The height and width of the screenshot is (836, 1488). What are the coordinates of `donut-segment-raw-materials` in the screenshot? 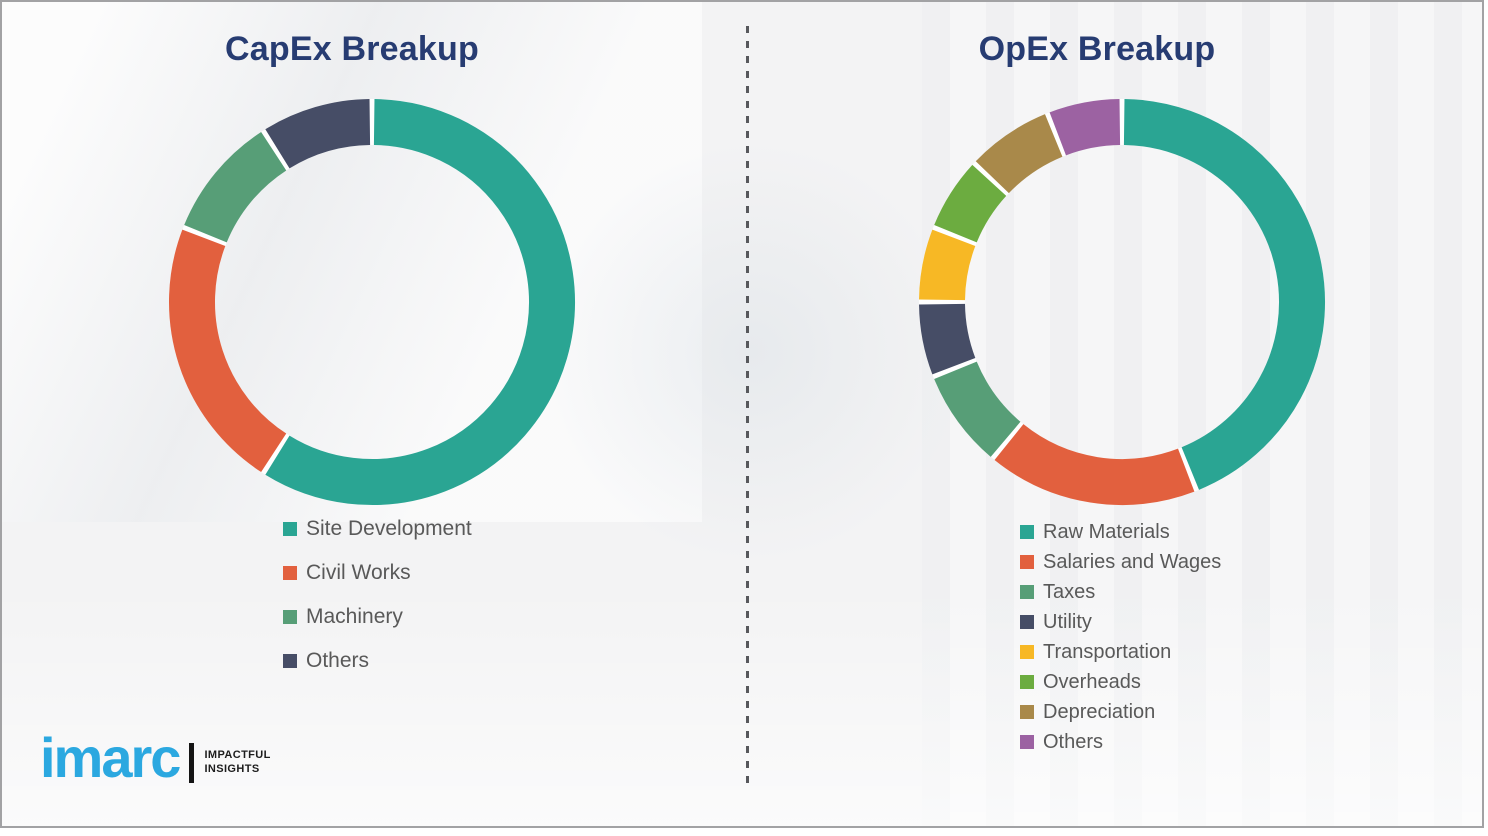 It's located at (1224, 294).